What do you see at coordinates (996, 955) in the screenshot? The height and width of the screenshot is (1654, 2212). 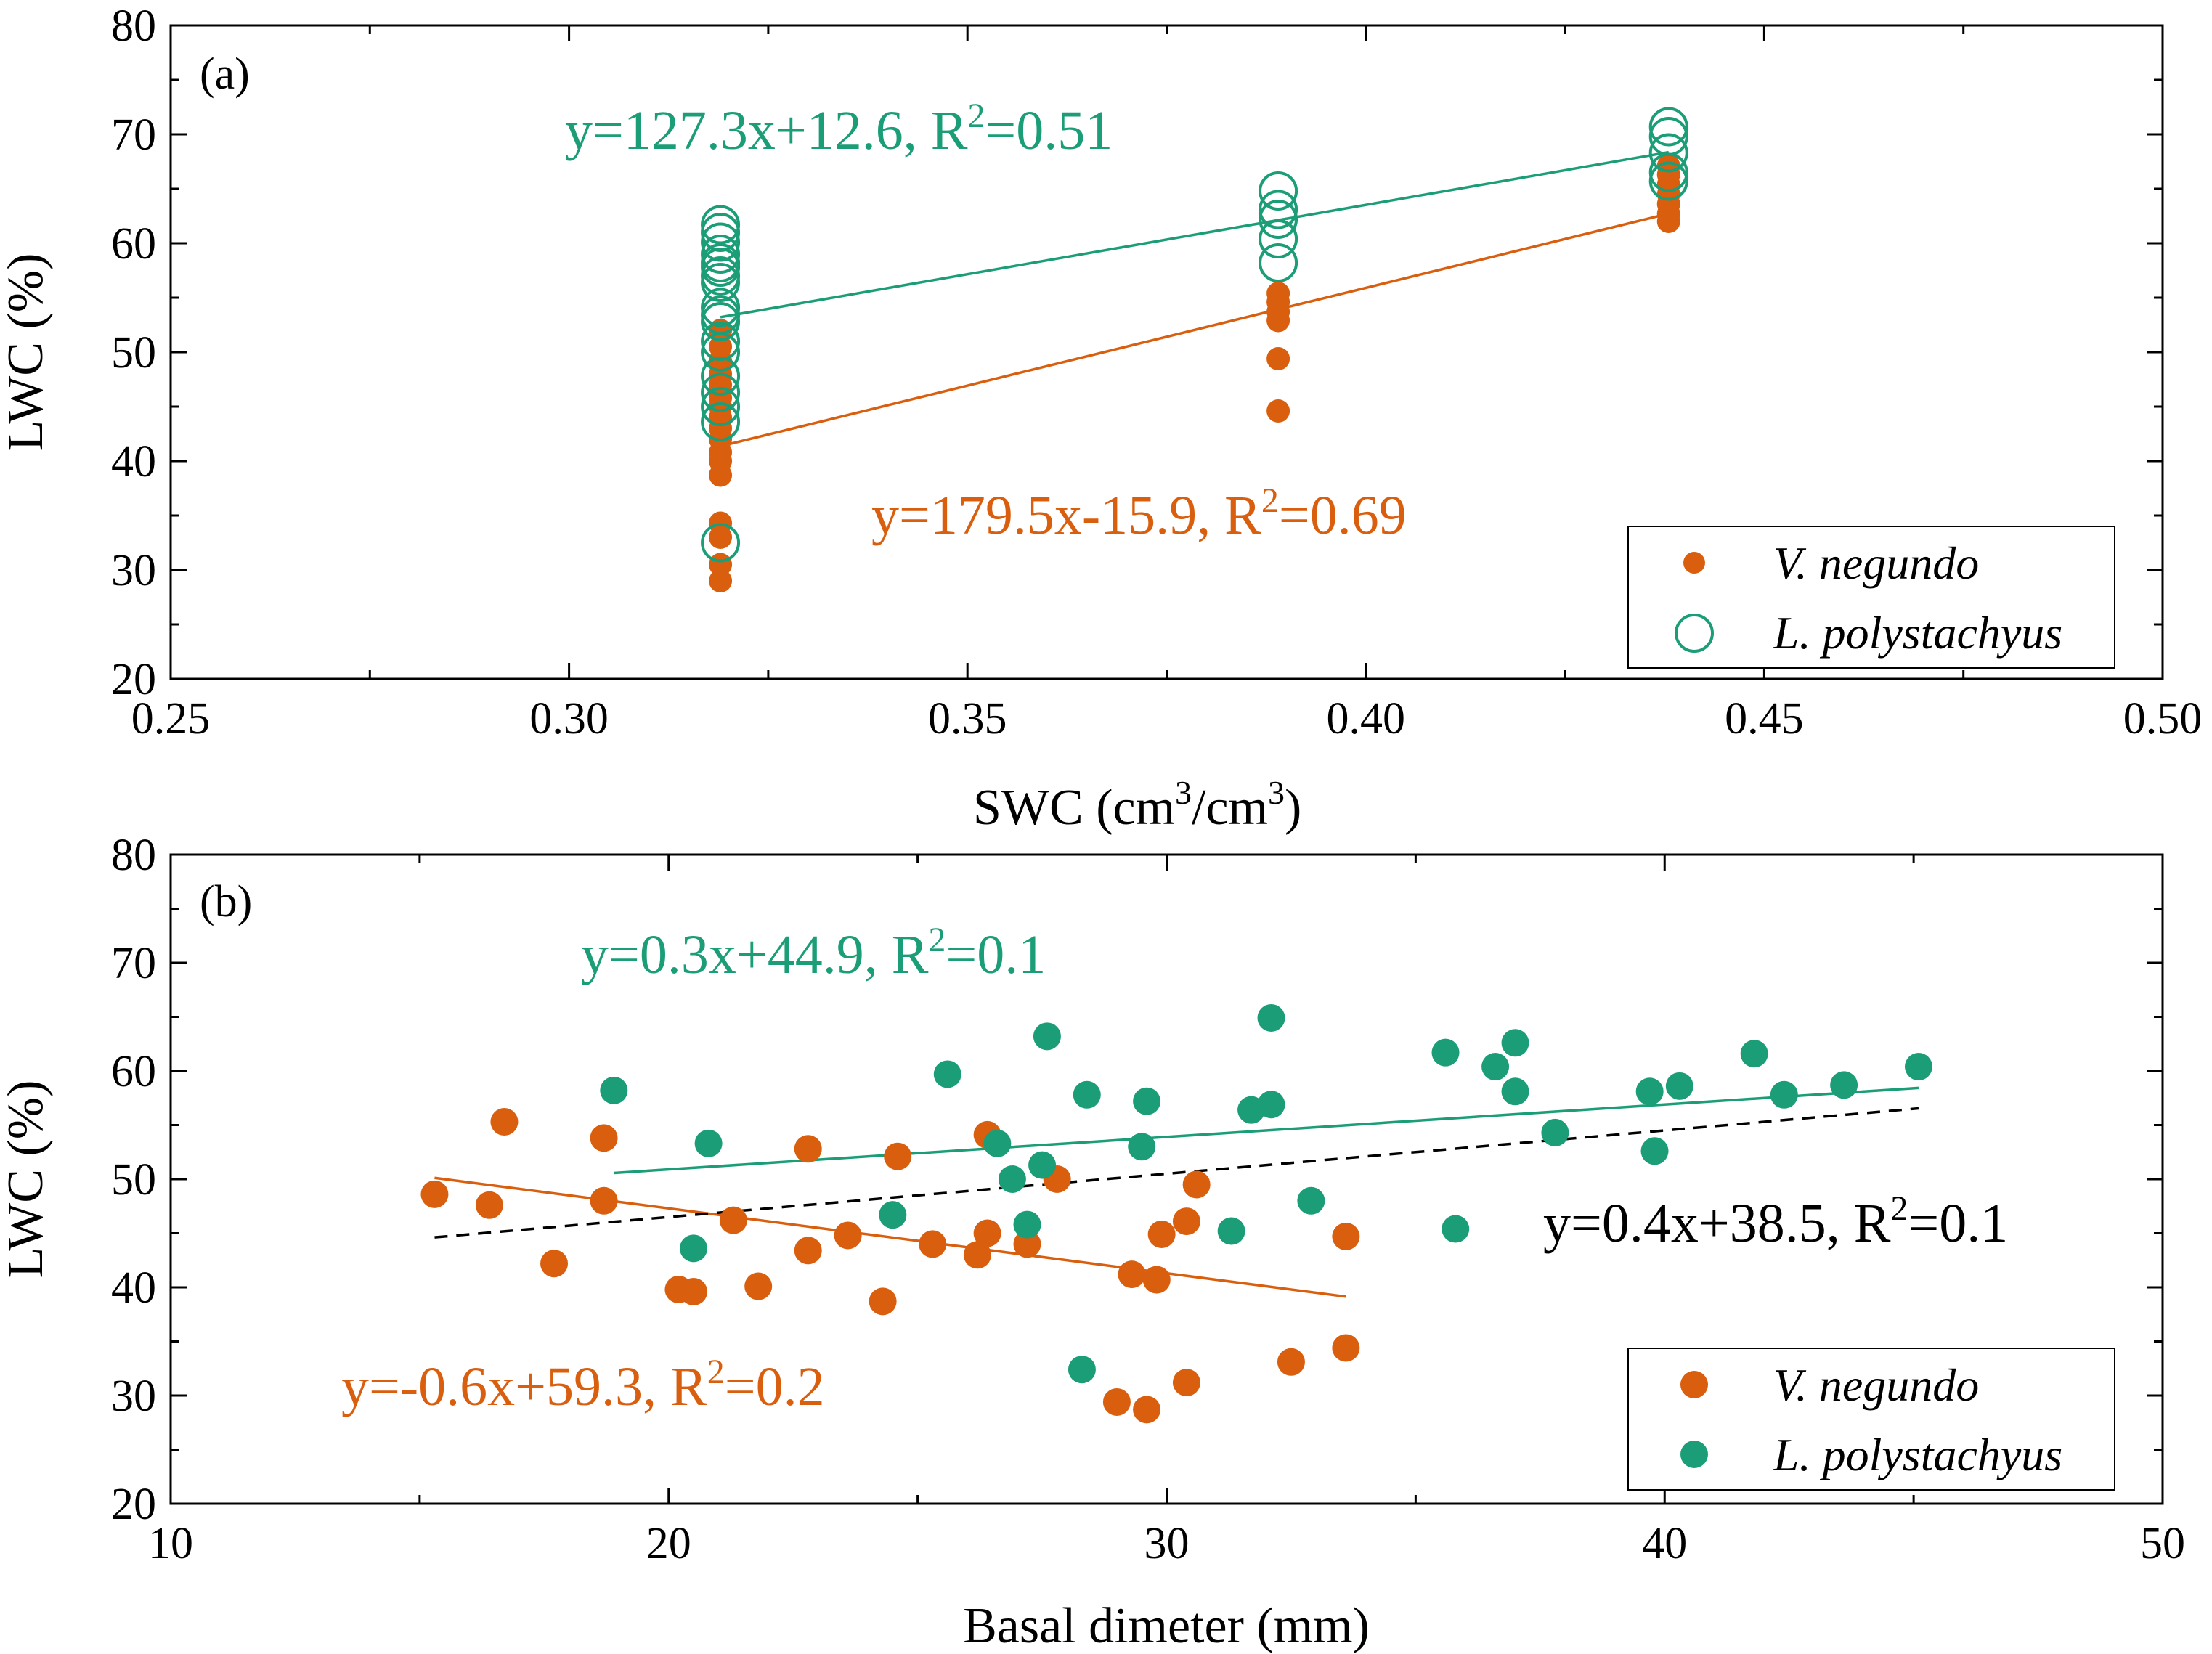 I see `equation-lp-b-end: =0.1` at bounding box center [996, 955].